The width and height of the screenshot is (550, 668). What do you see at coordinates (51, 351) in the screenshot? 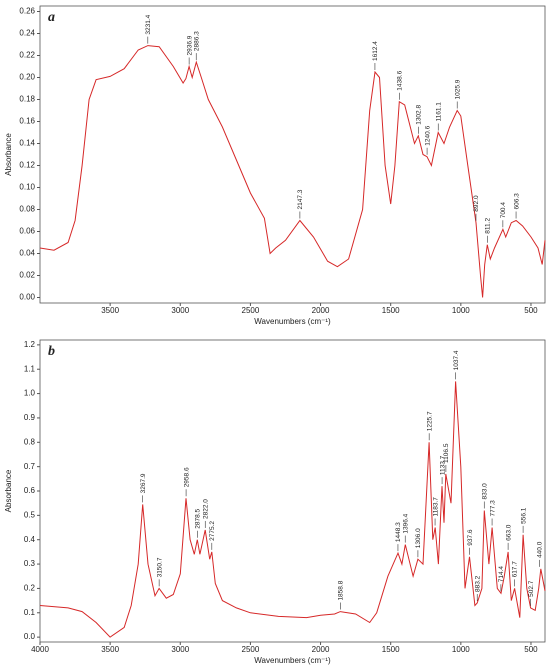
I see `panel-label: b` at bounding box center [51, 351].